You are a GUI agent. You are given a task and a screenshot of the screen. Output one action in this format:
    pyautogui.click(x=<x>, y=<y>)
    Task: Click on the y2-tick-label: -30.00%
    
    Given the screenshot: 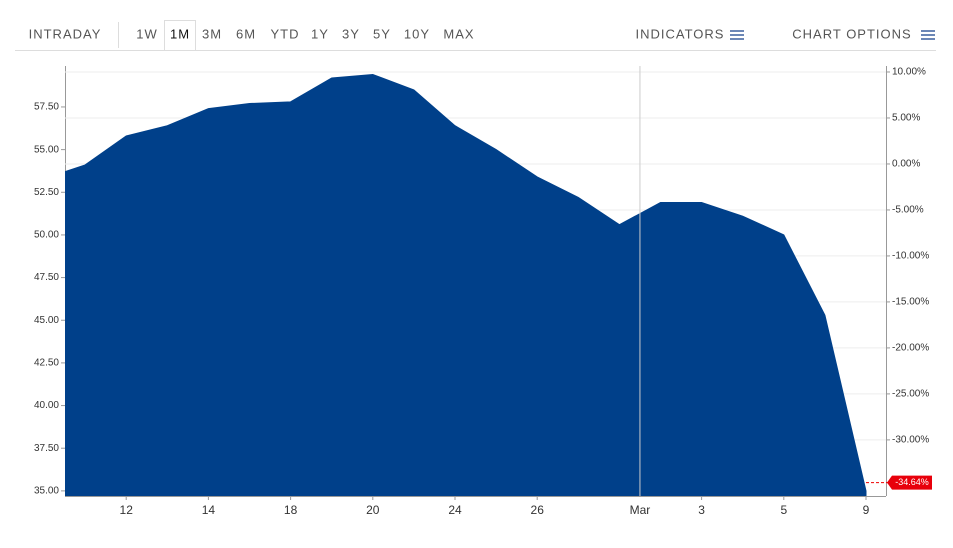 What is the action you would take?
    pyautogui.click(x=910, y=440)
    